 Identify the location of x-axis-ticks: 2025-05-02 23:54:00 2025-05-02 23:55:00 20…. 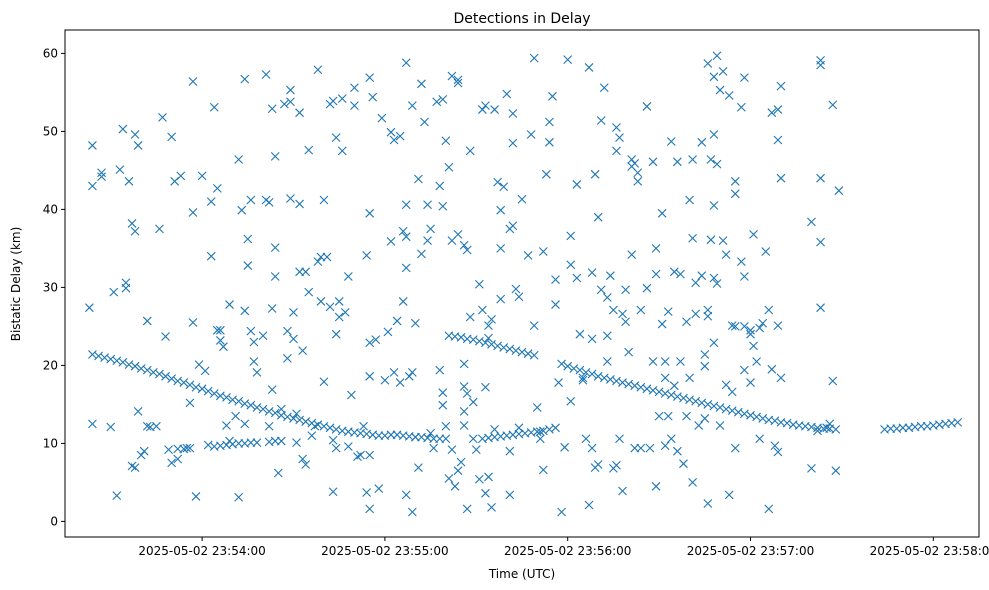
(563, 547).